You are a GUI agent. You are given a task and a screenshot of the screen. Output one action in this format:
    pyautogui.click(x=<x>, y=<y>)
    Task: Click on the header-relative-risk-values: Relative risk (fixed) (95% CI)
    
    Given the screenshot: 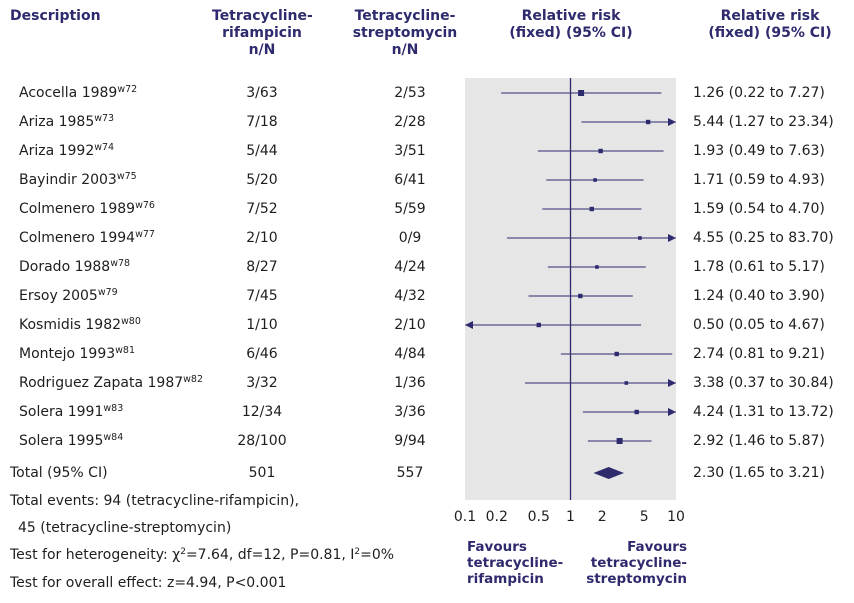 What is the action you would take?
    pyautogui.click(x=770, y=24)
    